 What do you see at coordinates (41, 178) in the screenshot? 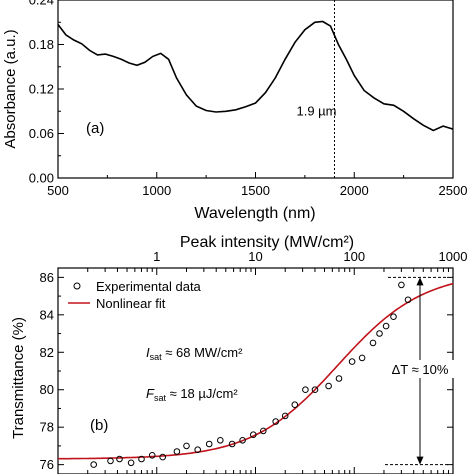
I see `y-tick-label-a-0: 0.00` at bounding box center [41, 178].